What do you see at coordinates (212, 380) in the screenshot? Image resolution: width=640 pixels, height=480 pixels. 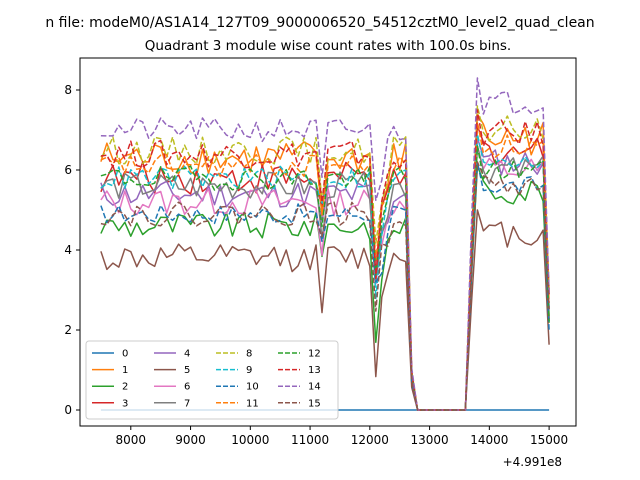 I see `legend-box` at bounding box center [212, 380].